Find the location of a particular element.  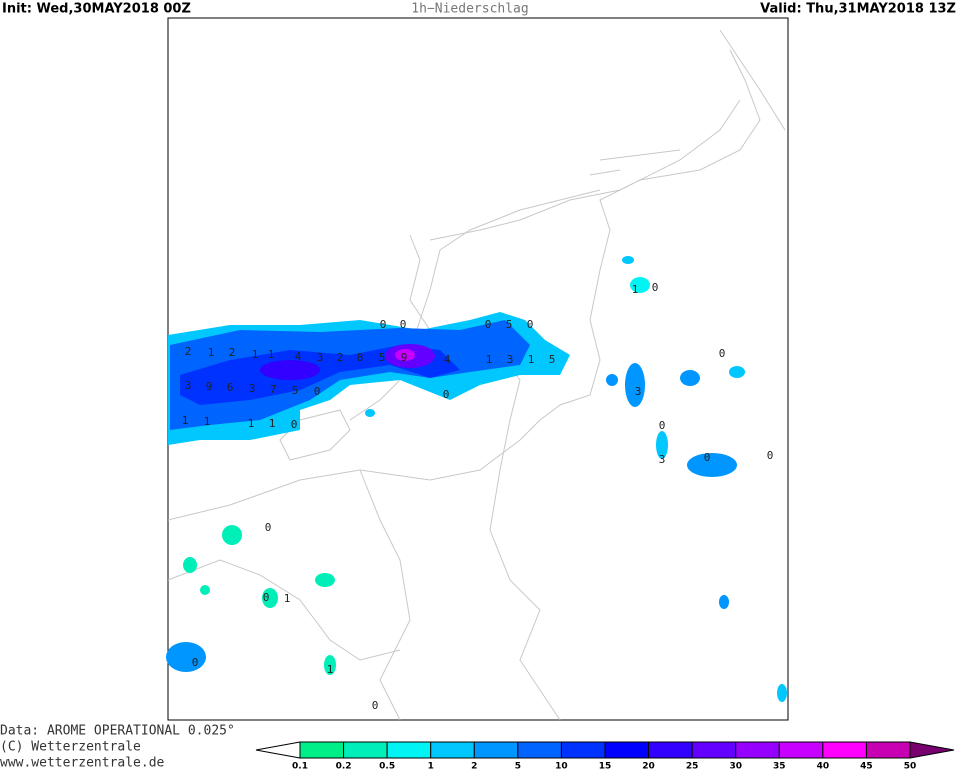

colorbar-label: 50 is located at coordinates (910, 766).